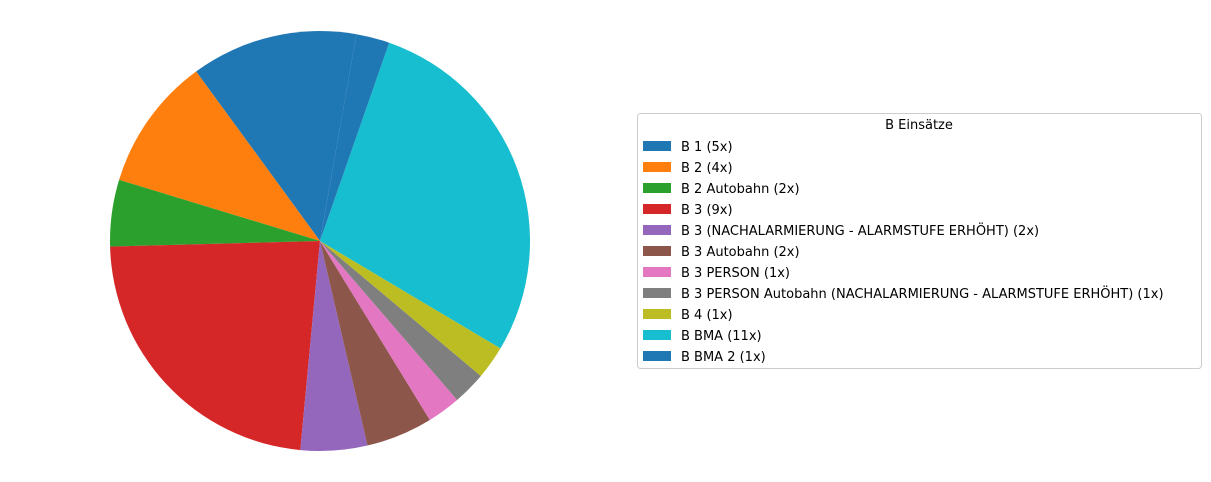 This screenshot has height=482, width=1211. Describe the element at coordinates (721, 336) in the screenshot. I see `legend-label: B BMA (11x)` at that location.